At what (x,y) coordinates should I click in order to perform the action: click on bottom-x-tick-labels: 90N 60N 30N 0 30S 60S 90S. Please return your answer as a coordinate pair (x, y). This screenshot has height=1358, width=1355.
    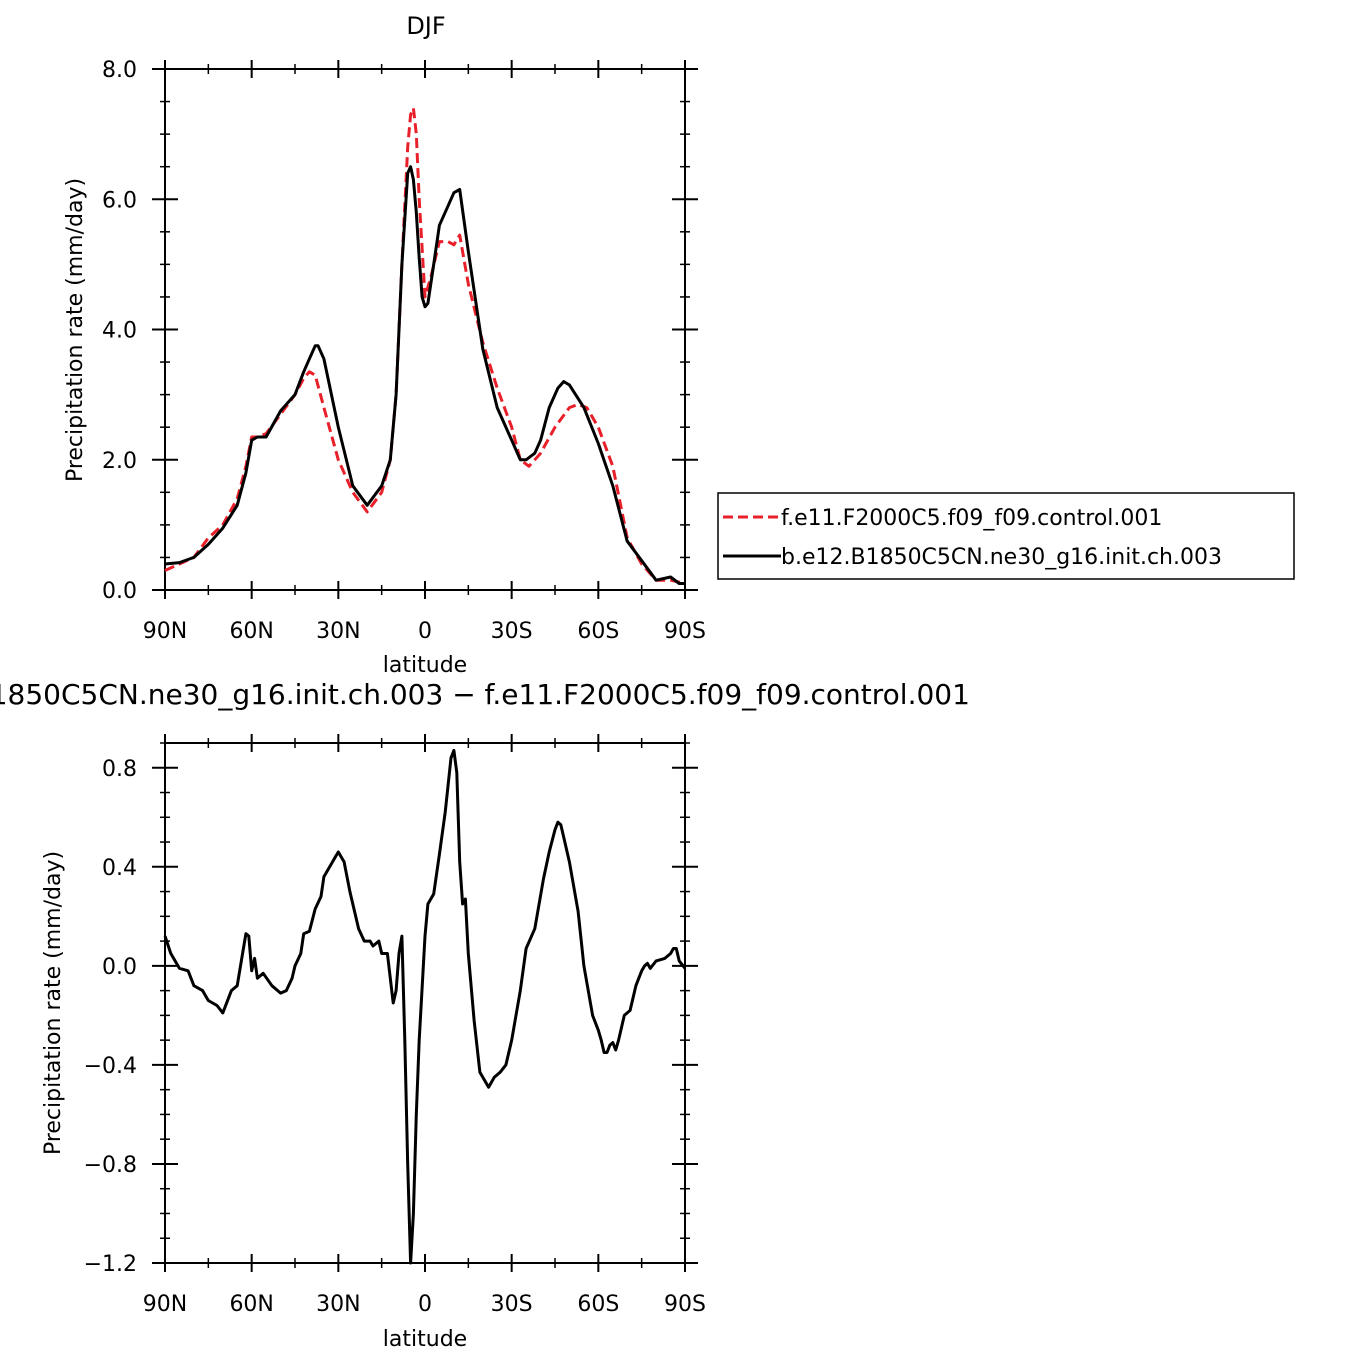
    Looking at the image, I should click on (424, 1304).